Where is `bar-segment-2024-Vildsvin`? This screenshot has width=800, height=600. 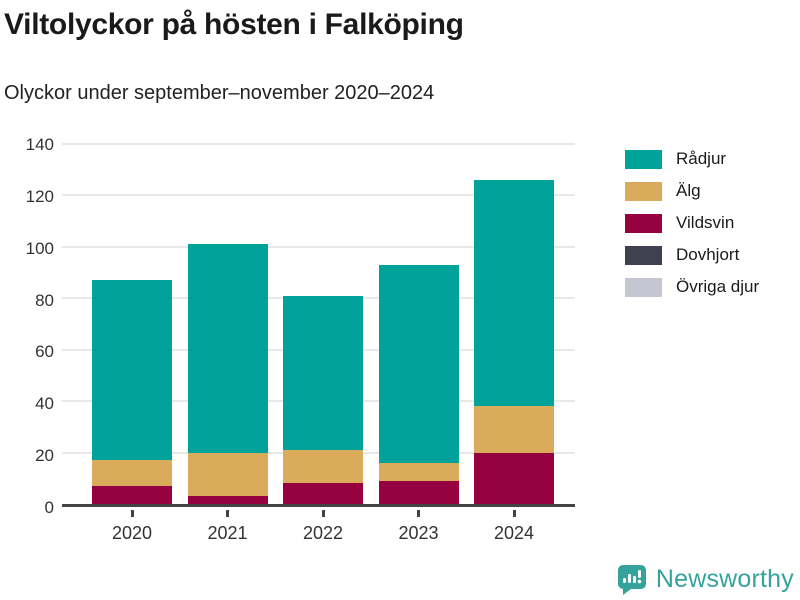 bar-segment-2024-Vildsvin is located at coordinates (514, 478).